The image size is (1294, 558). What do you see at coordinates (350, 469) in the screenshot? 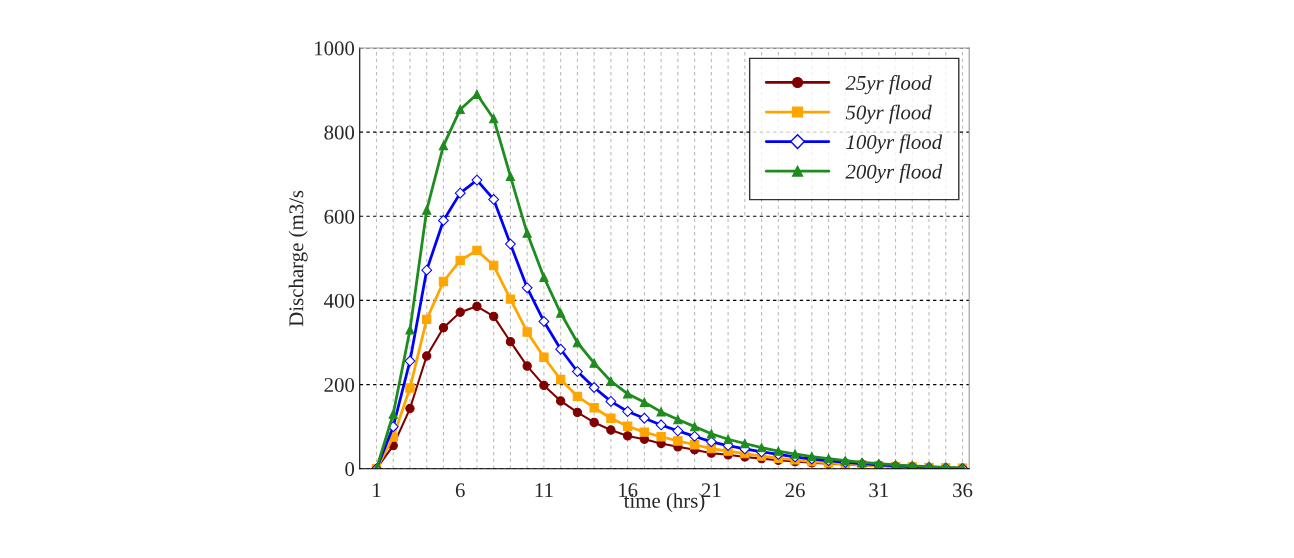
I see `y-tick-label: 0` at bounding box center [350, 469].